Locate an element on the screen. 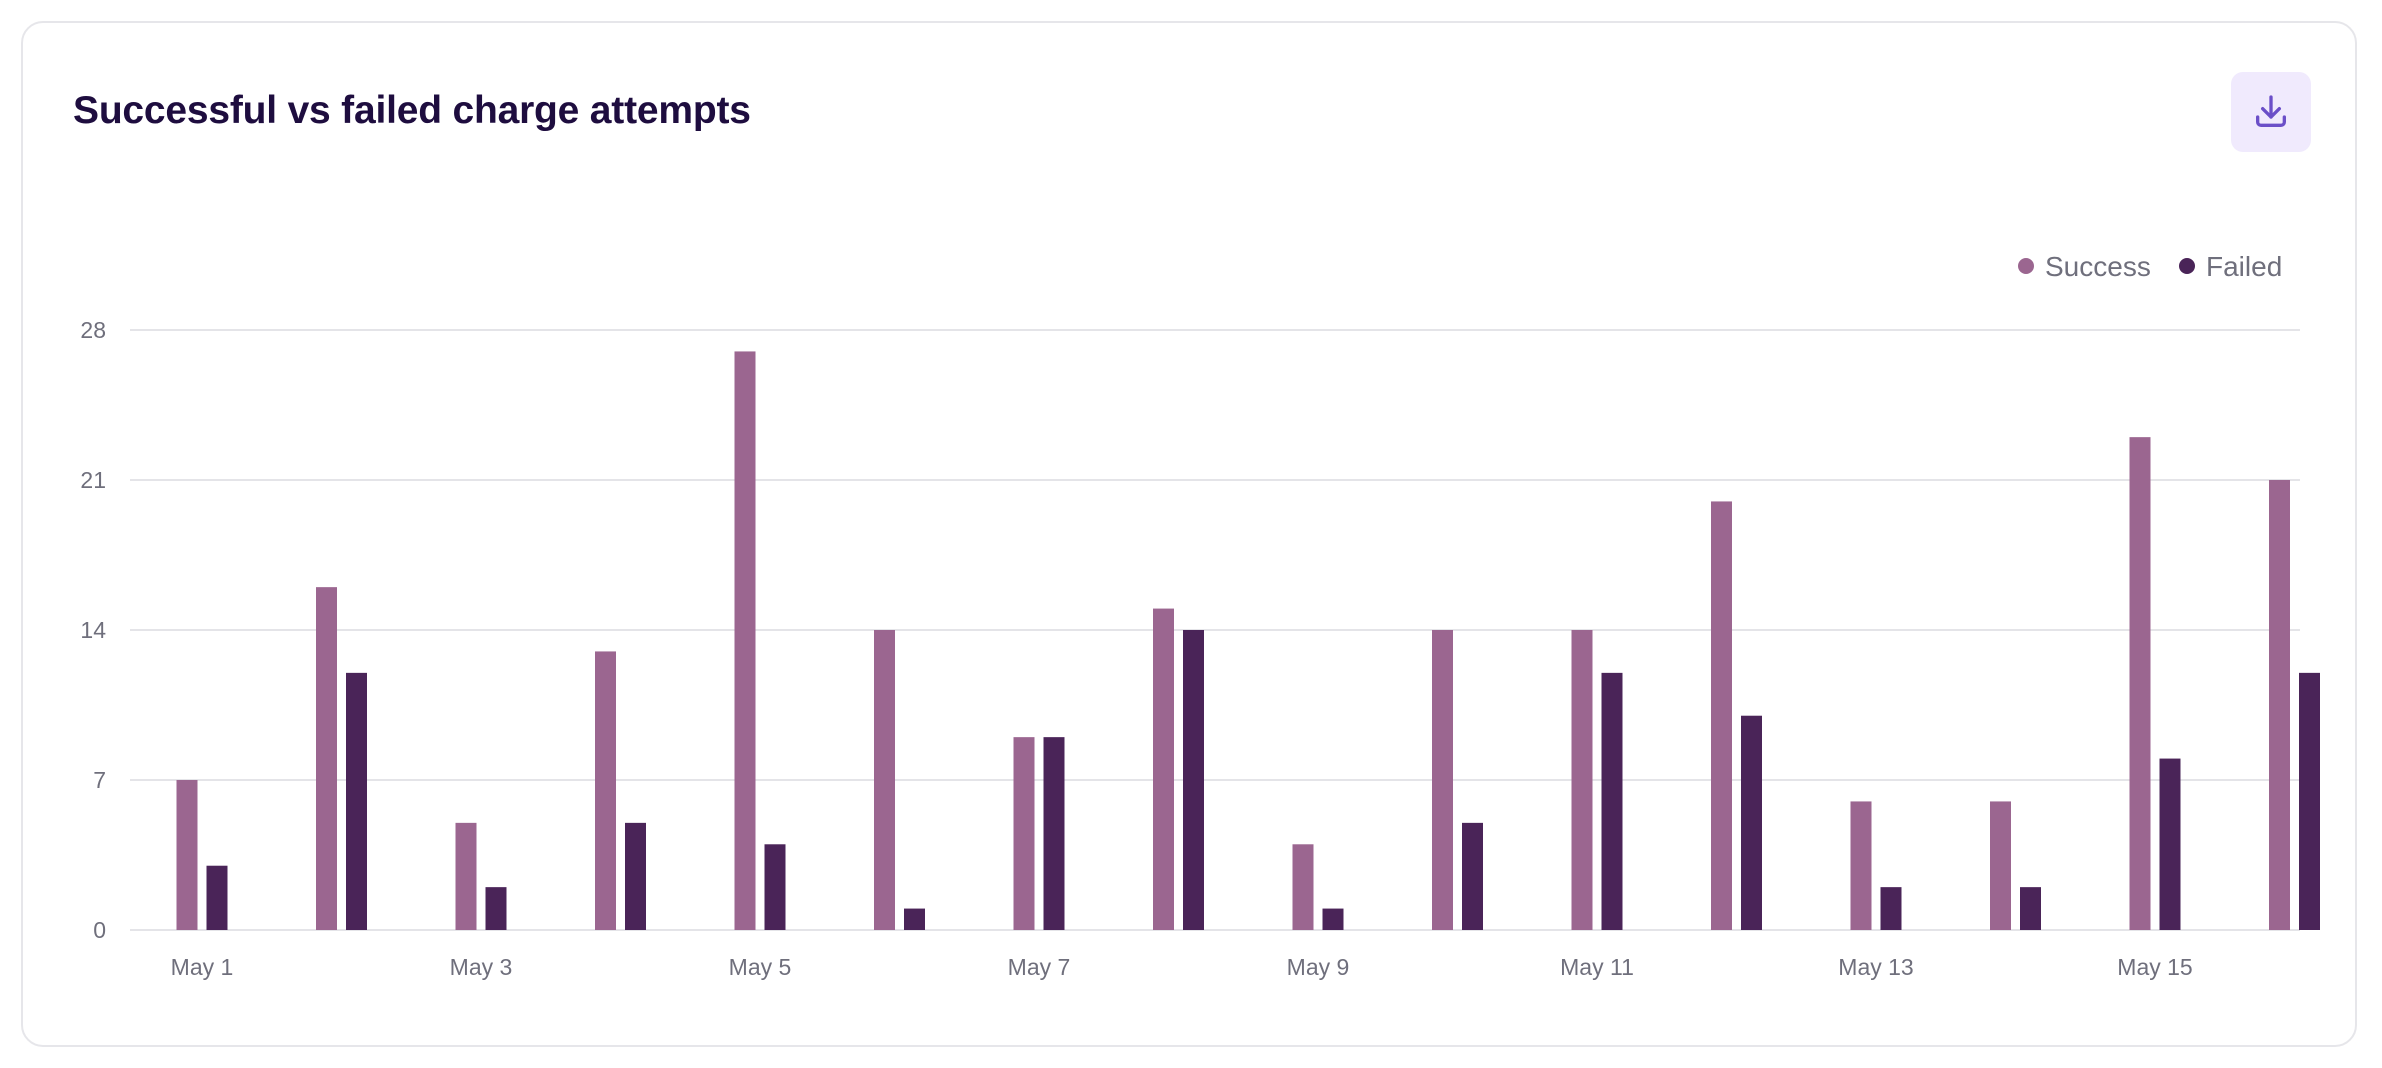 The height and width of the screenshot is (1068, 2382). x-tick-label: May 11 is located at coordinates (1597, 967).